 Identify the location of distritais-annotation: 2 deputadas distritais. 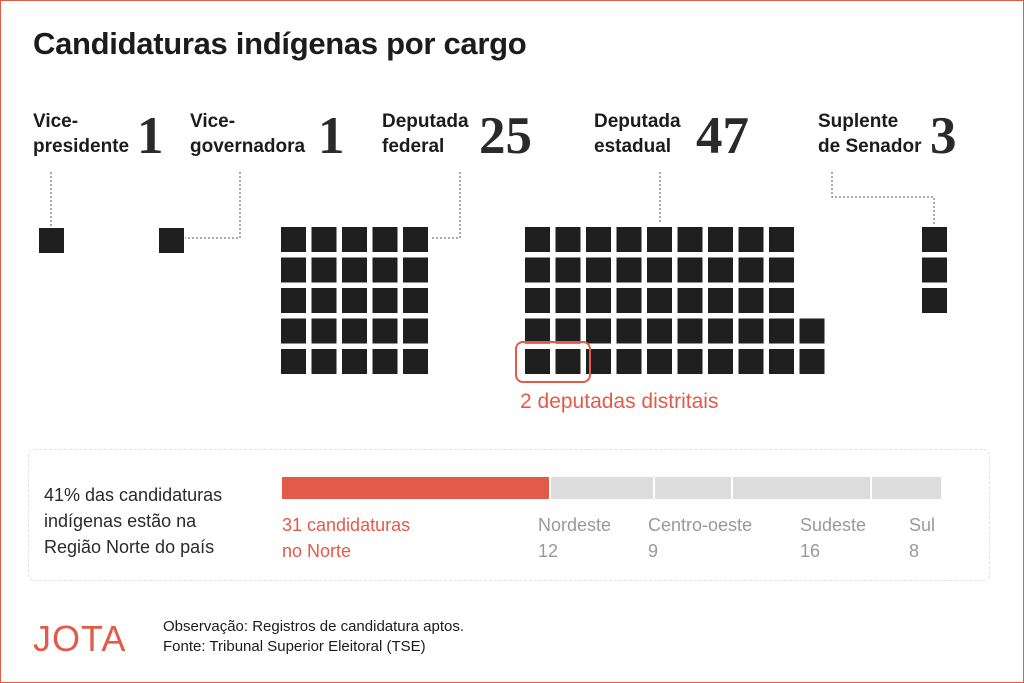
(619, 401).